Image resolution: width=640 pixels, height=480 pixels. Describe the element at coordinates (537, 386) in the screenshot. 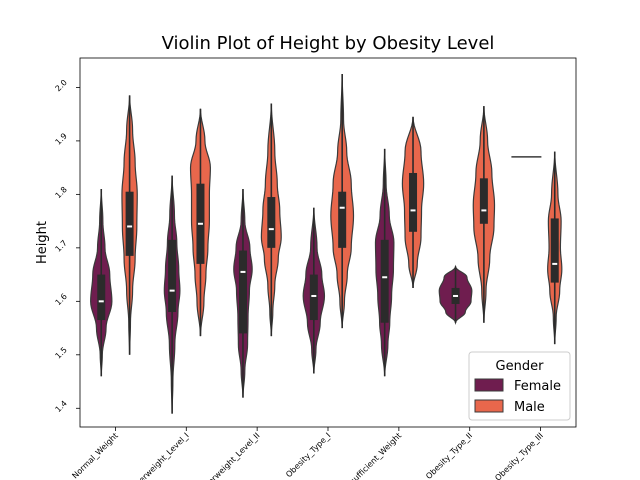

I see `legend-label-female: Female` at that location.